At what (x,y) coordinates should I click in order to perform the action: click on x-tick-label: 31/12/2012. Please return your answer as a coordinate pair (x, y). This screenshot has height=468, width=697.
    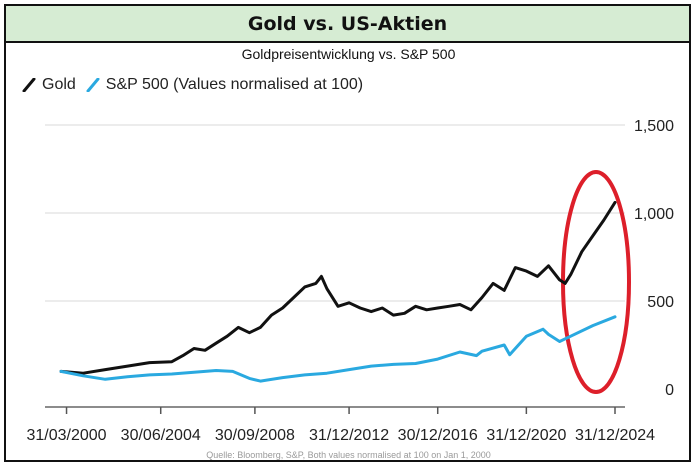
    Looking at the image, I should click on (349, 435).